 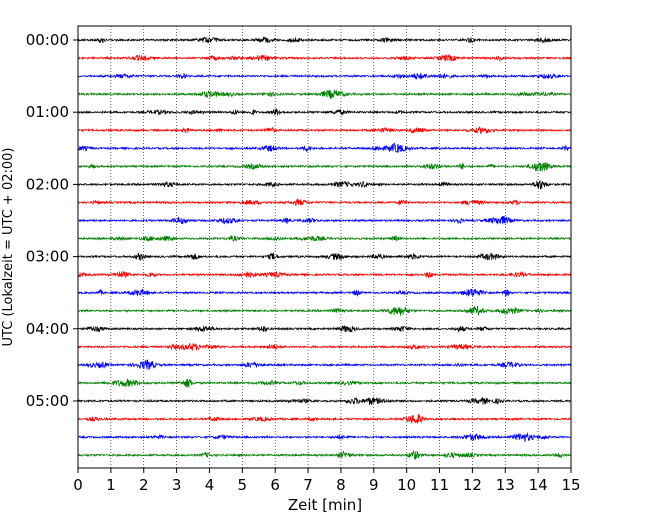 I want to click on y-tick-label: 01:00, so click(x=47, y=112).